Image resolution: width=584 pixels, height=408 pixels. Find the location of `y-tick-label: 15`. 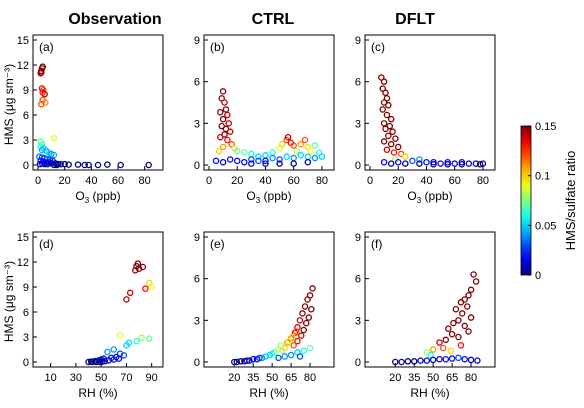

y-tick-label: 15 is located at coordinates (23, 41).